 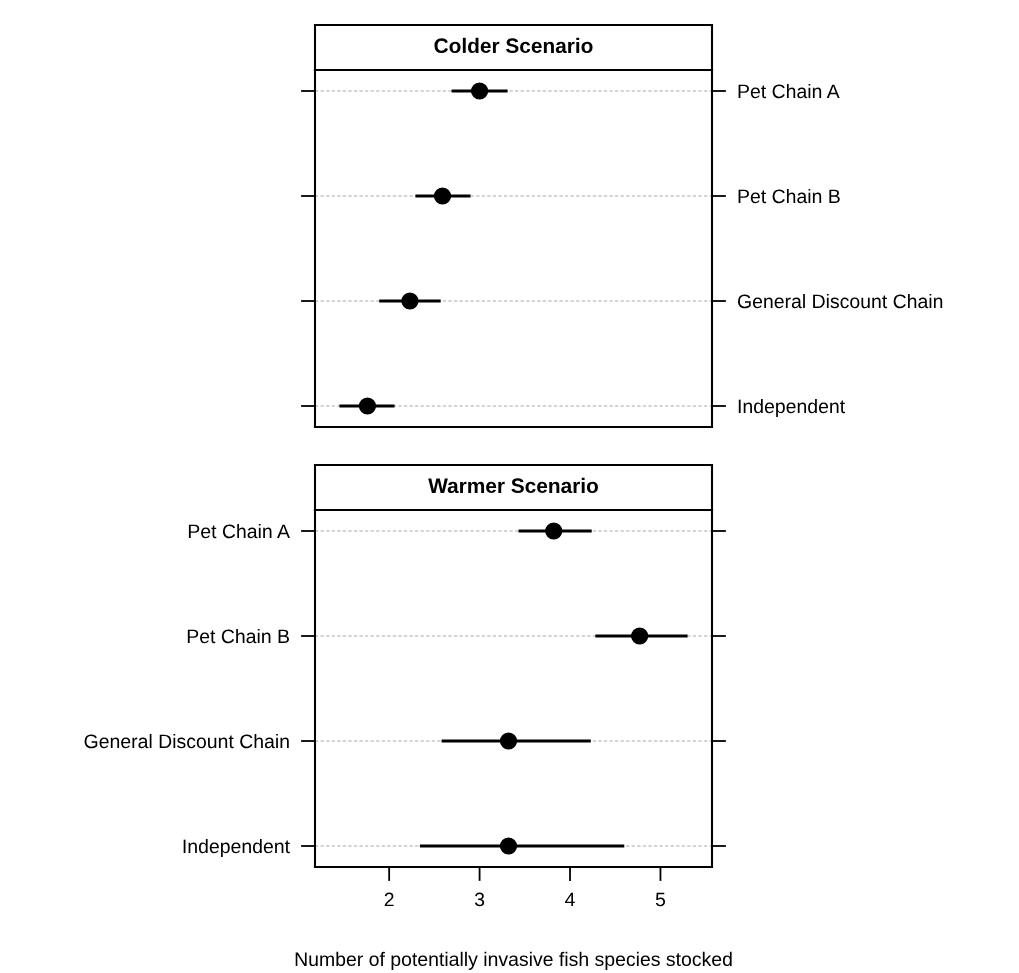 What do you see at coordinates (570, 899) in the screenshot?
I see `x-tick-label: 4` at bounding box center [570, 899].